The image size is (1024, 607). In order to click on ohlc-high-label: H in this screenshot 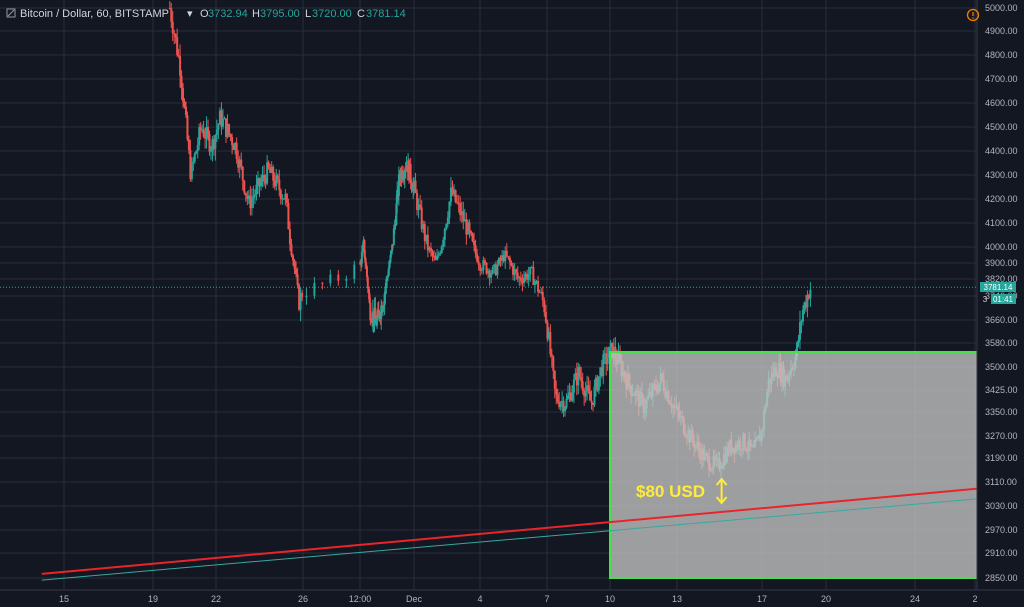, I will do `click(256, 14)`.